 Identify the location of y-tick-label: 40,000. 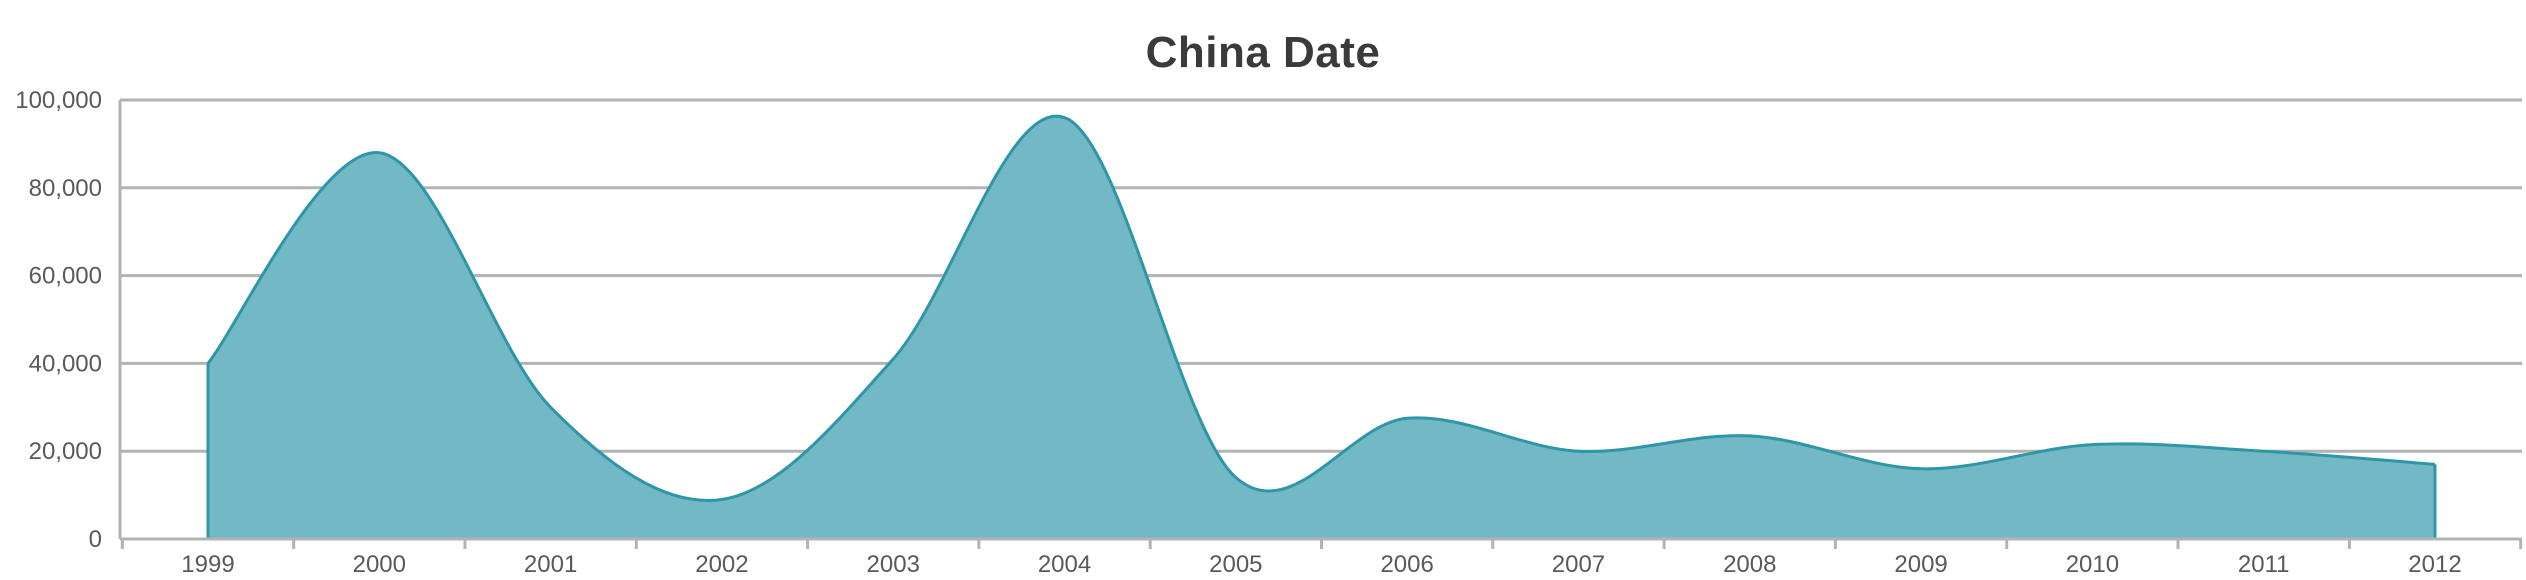
(65, 363).